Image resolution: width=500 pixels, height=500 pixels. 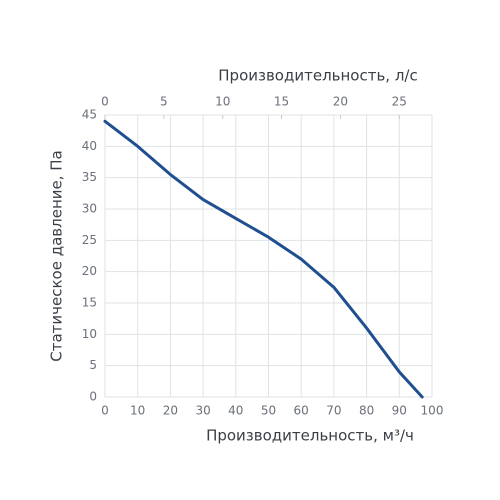 What do you see at coordinates (105, 102) in the screenshot?
I see `x2-tick-label: 0` at bounding box center [105, 102].